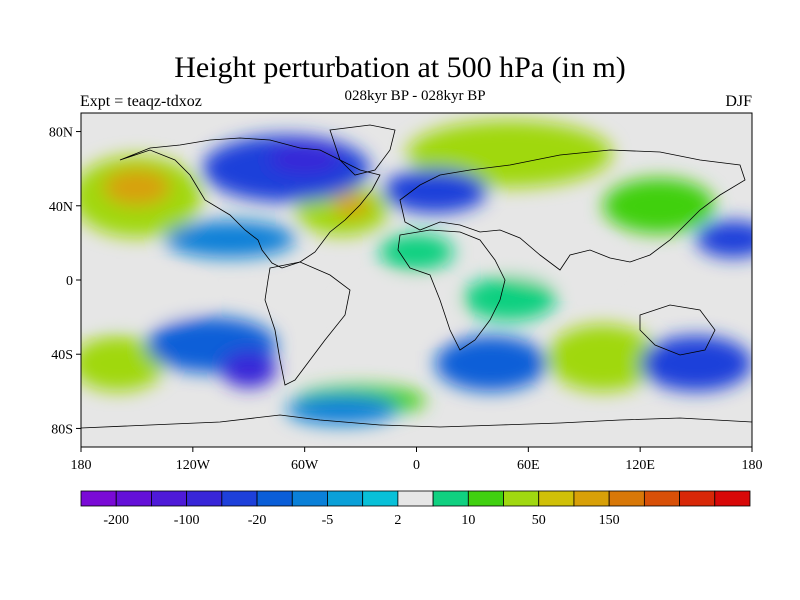 The image size is (800, 600). I want to click on y-tick-label: 80N, so click(61, 133).